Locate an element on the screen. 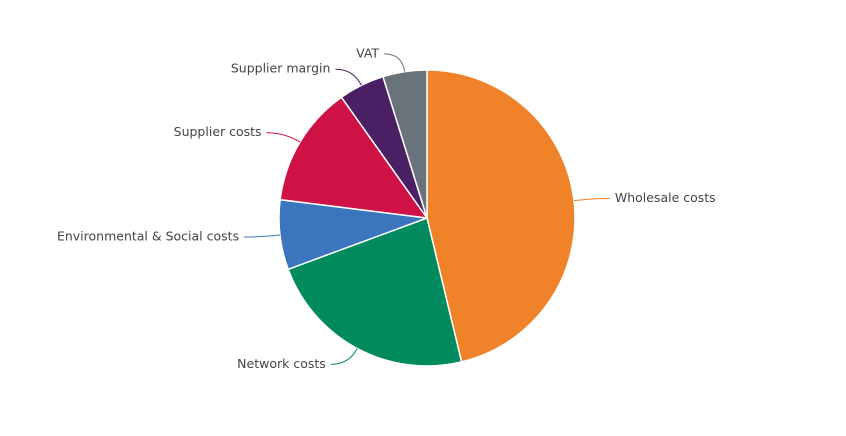 The width and height of the screenshot is (846, 436). slice-label: Supplier margin is located at coordinates (281, 68).